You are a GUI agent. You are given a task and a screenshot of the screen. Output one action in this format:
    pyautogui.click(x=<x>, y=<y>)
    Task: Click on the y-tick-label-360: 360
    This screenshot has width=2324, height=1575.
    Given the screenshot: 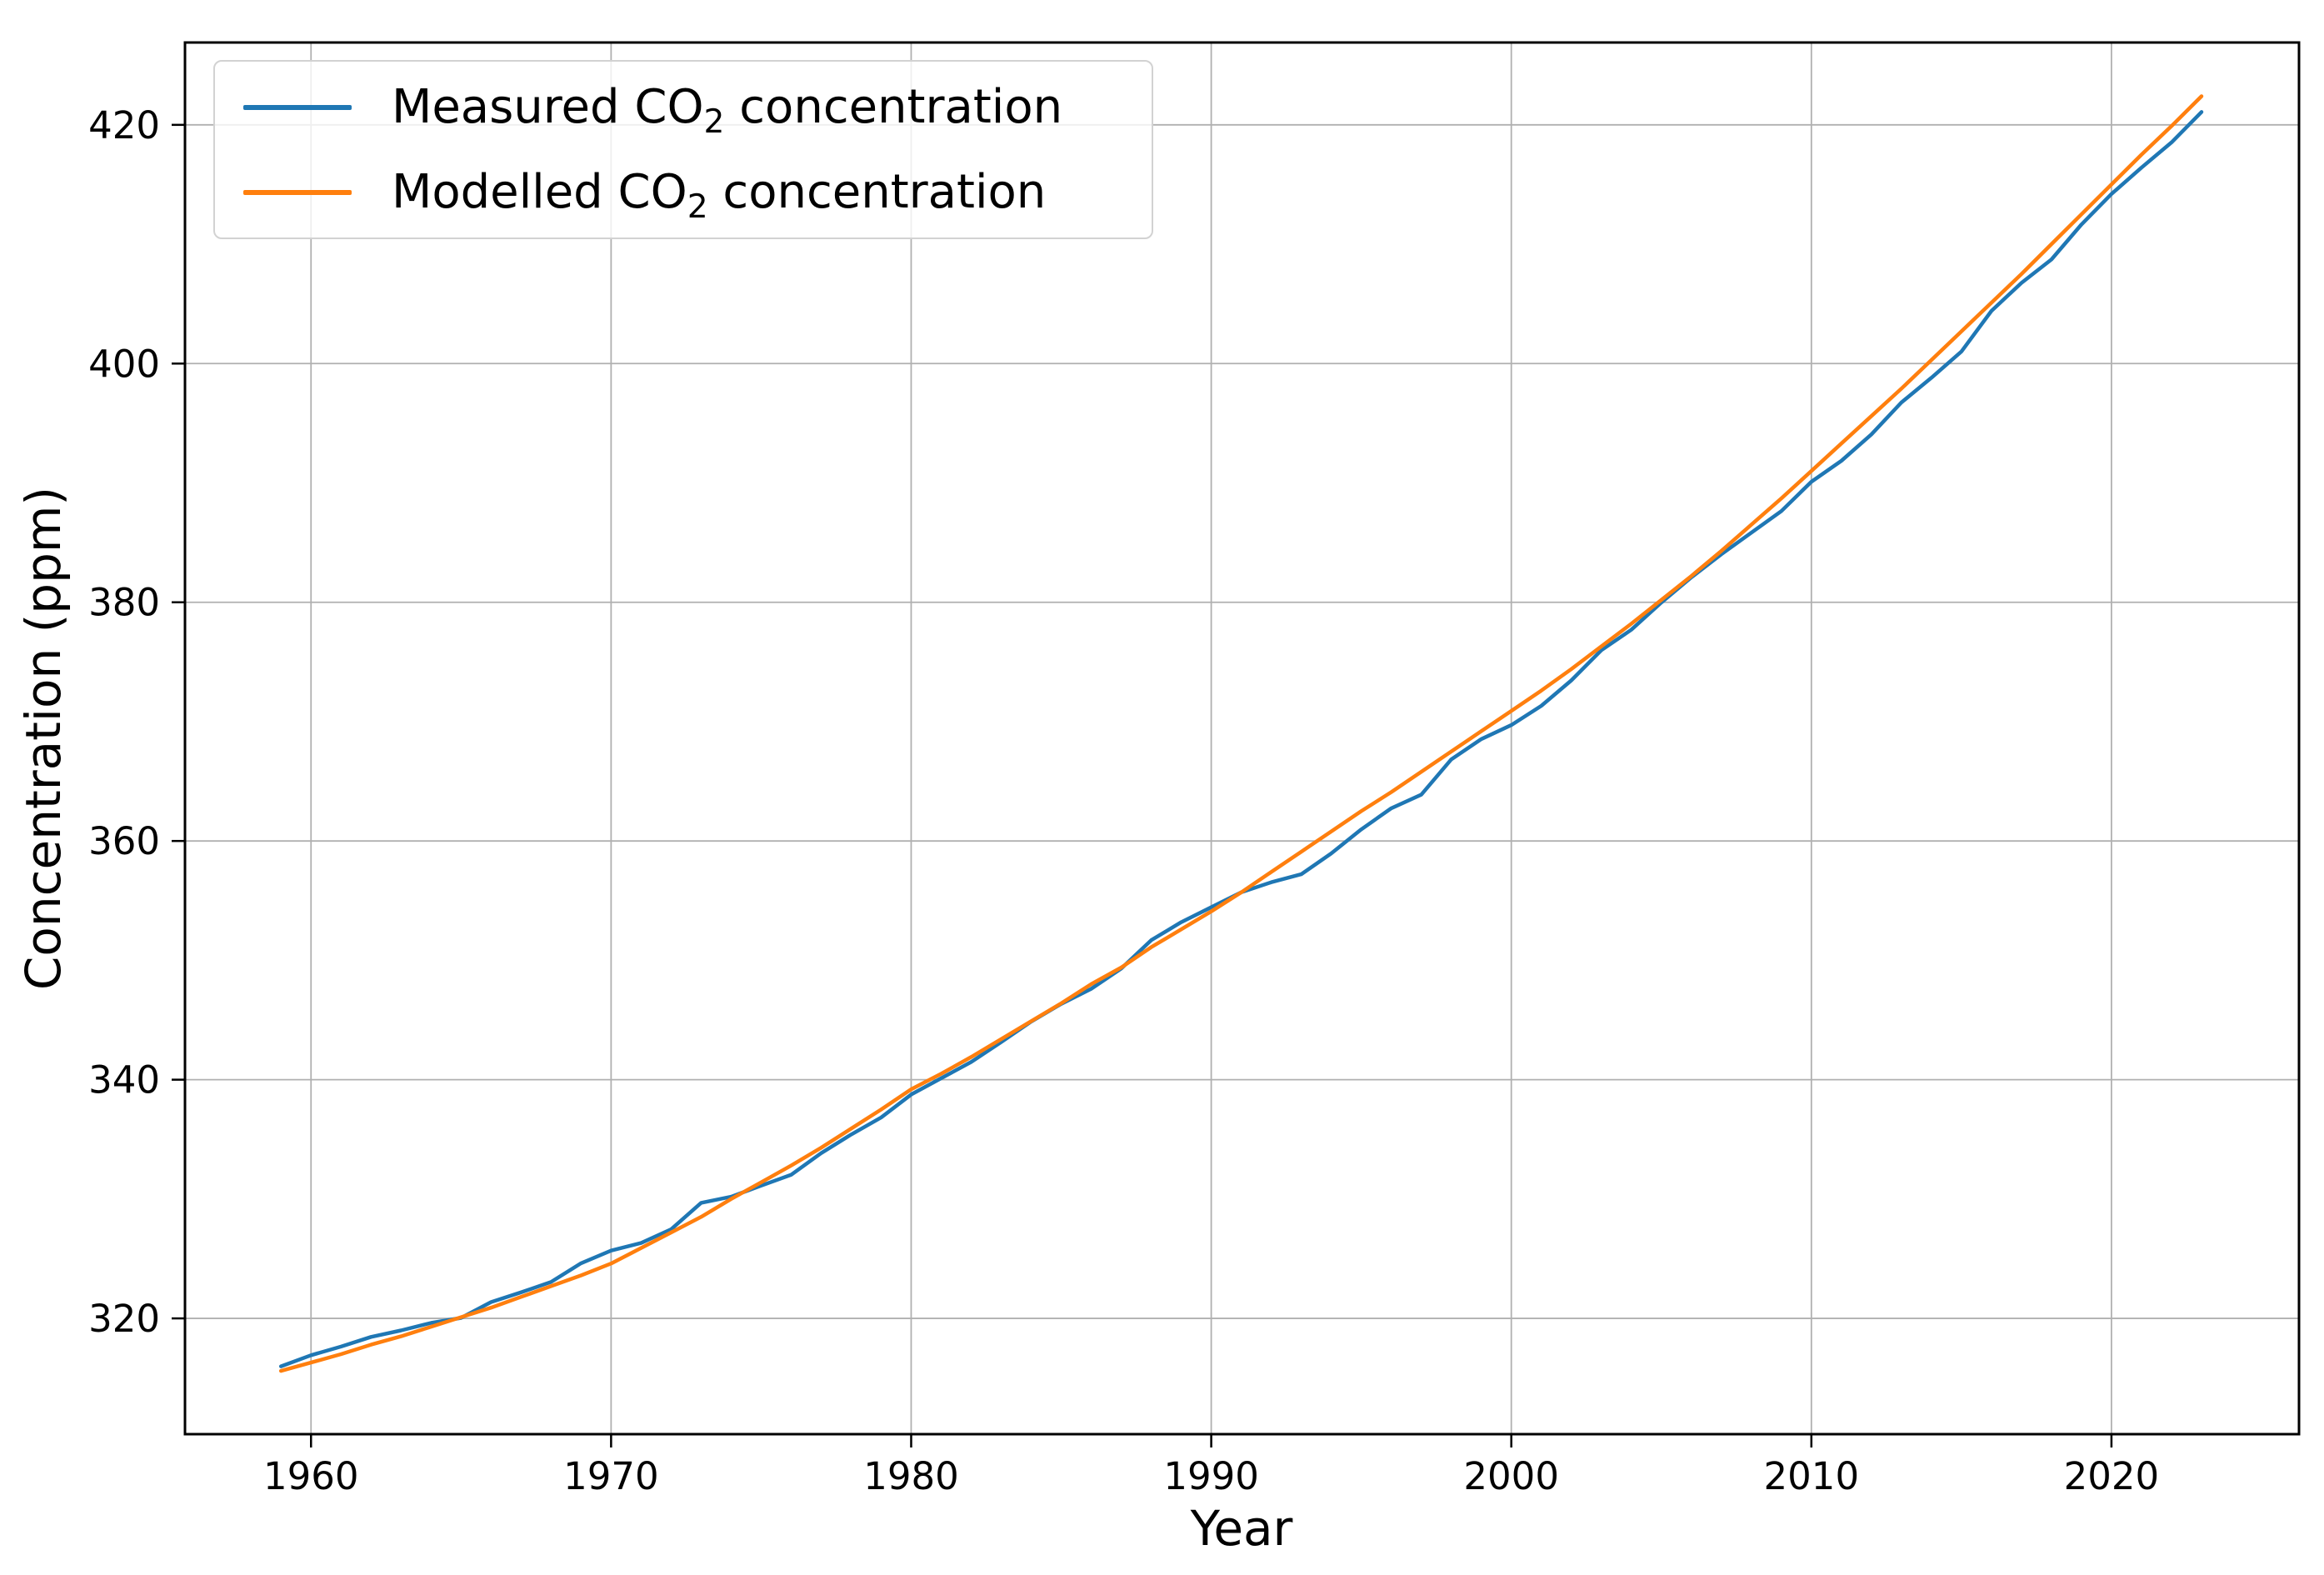 What is the action you would take?
    pyautogui.click(x=124, y=841)
    